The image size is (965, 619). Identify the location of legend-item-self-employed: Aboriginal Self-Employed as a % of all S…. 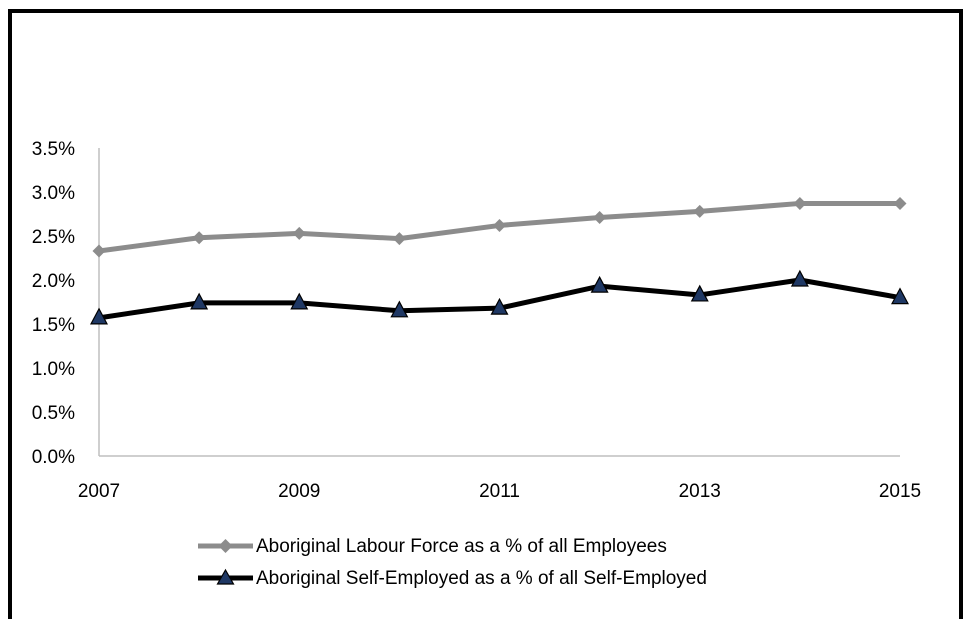
(452, 578).